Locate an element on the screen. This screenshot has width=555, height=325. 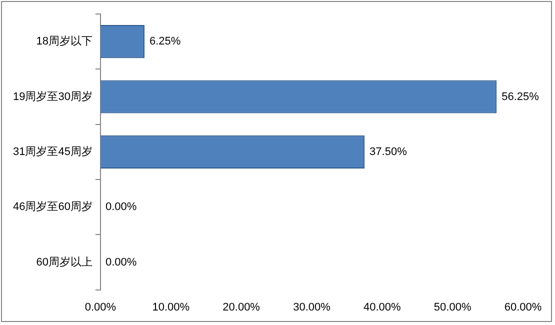
y-tick-label: 19周岁至30周岁 is located at coordinates (52, 96).